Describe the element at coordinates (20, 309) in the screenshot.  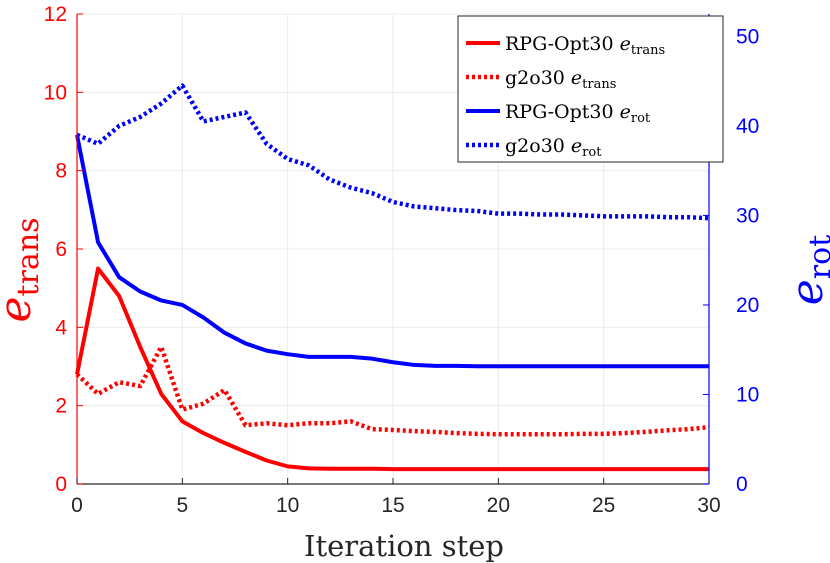
I see `y-left-title-base: e` at that location.